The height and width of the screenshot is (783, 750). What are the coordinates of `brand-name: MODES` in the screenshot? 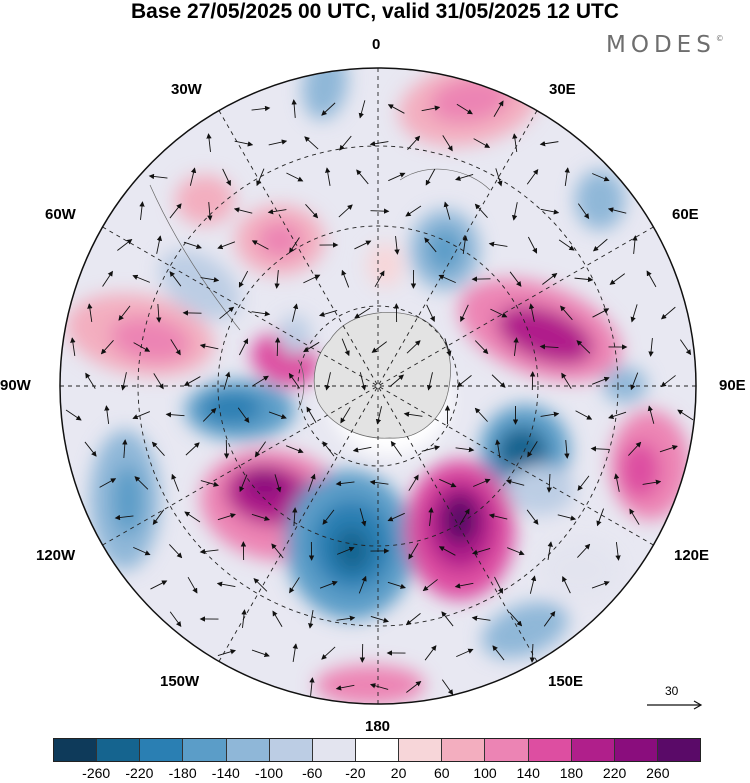 It's located at (661, 45).